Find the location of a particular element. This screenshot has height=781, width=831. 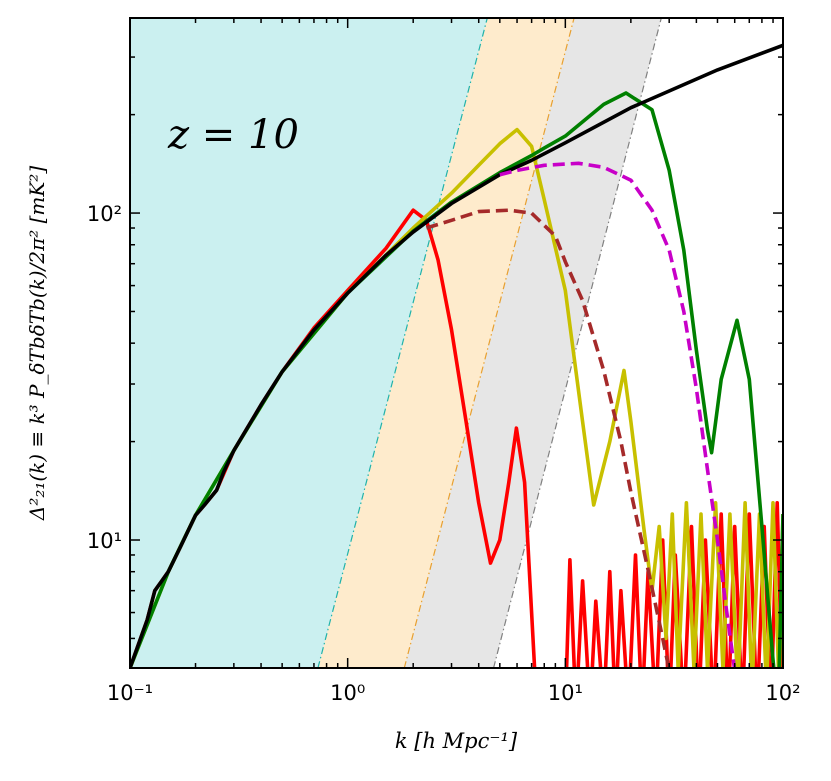

x-tick-label: 10⁻¹ is located at coordinates (130, 693).